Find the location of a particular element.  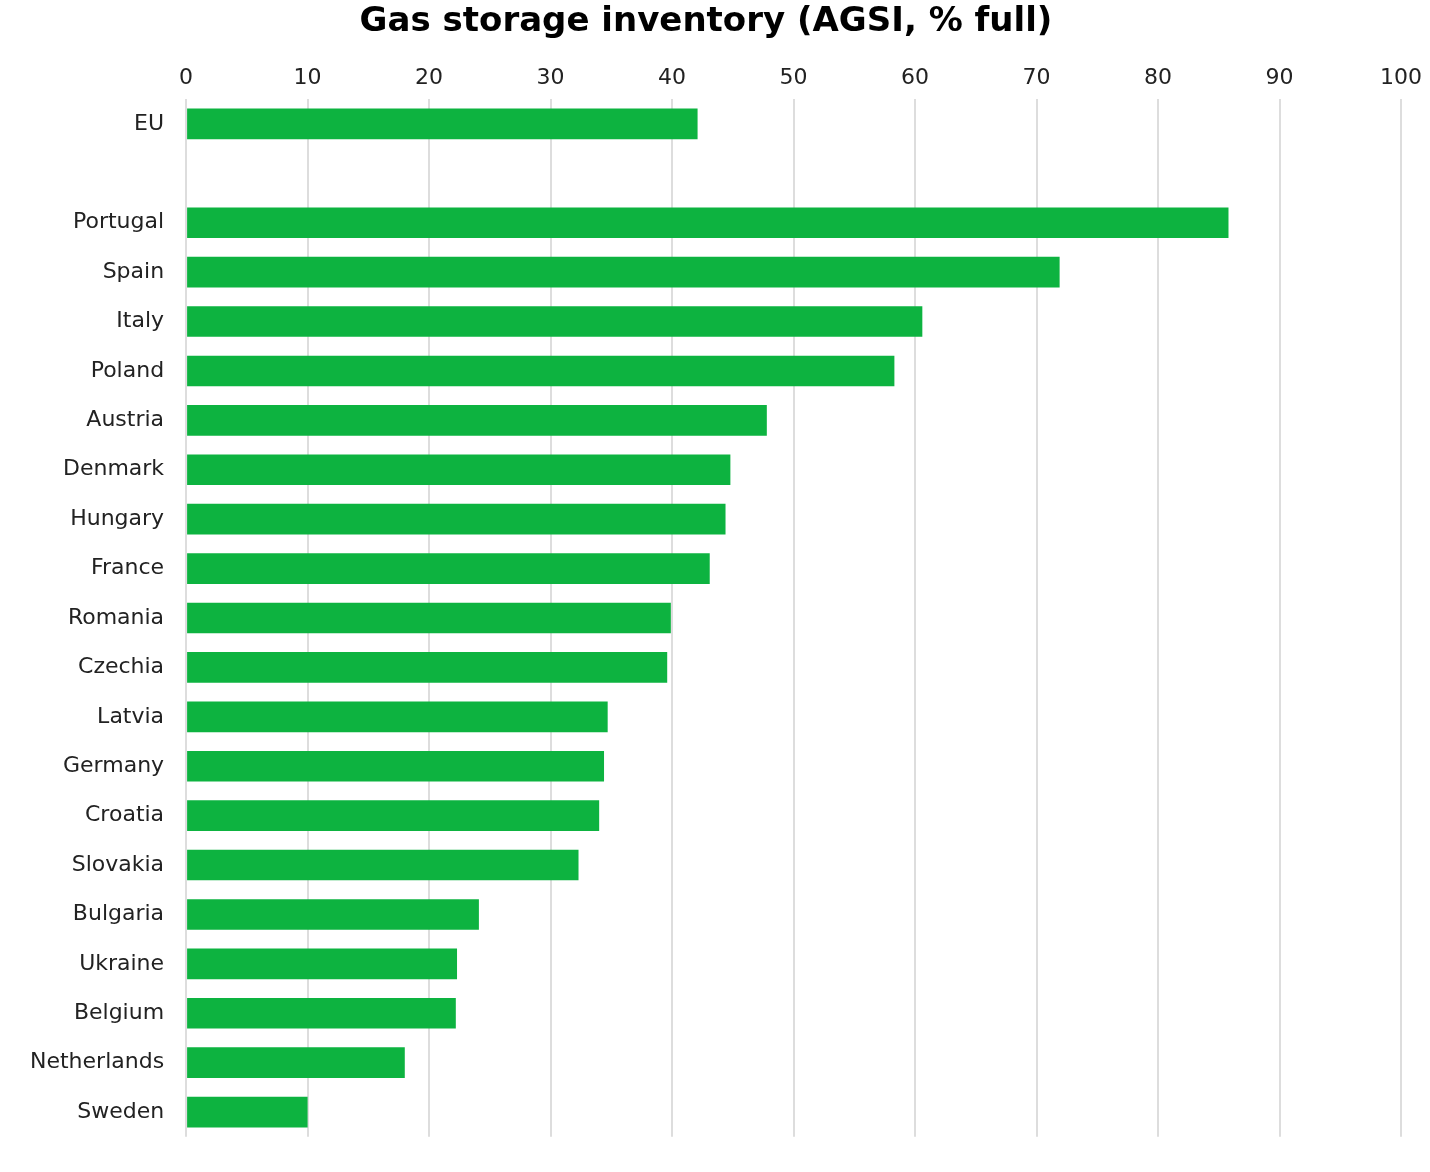

chart-title: Gas storage inventory (AGSI, % full) is located at coordinates (706, 20).